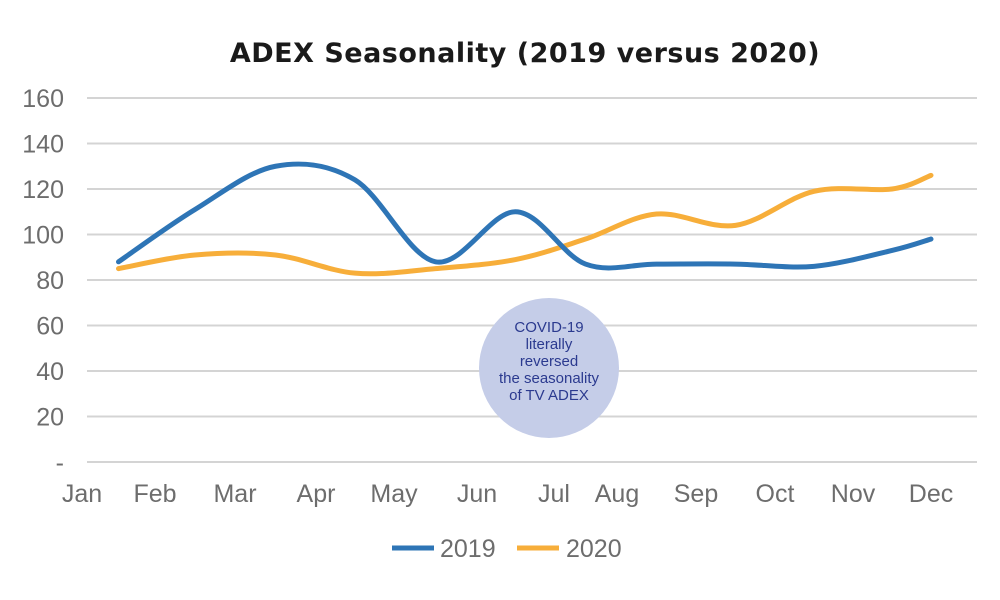  What do you see at coordinates (468, 549) in the screenshot?
I see `legend-label-2019: 2019` at bounding box center [468, 549].